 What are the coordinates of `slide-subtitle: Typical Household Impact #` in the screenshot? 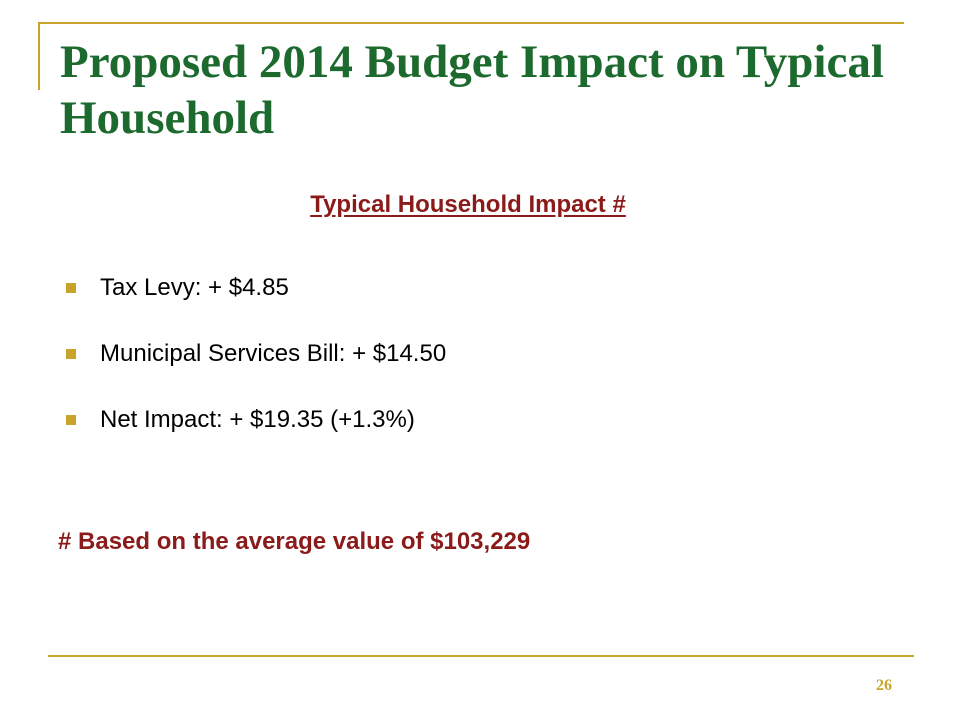 It's located at (468, 204).